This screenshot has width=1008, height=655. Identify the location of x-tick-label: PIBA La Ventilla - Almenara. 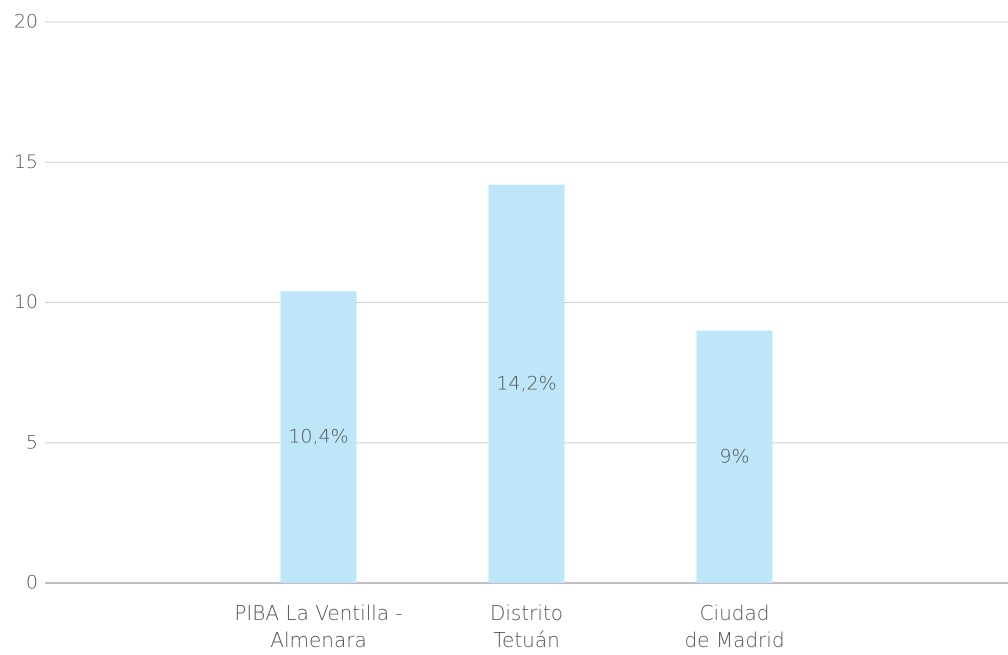
(318, 626).